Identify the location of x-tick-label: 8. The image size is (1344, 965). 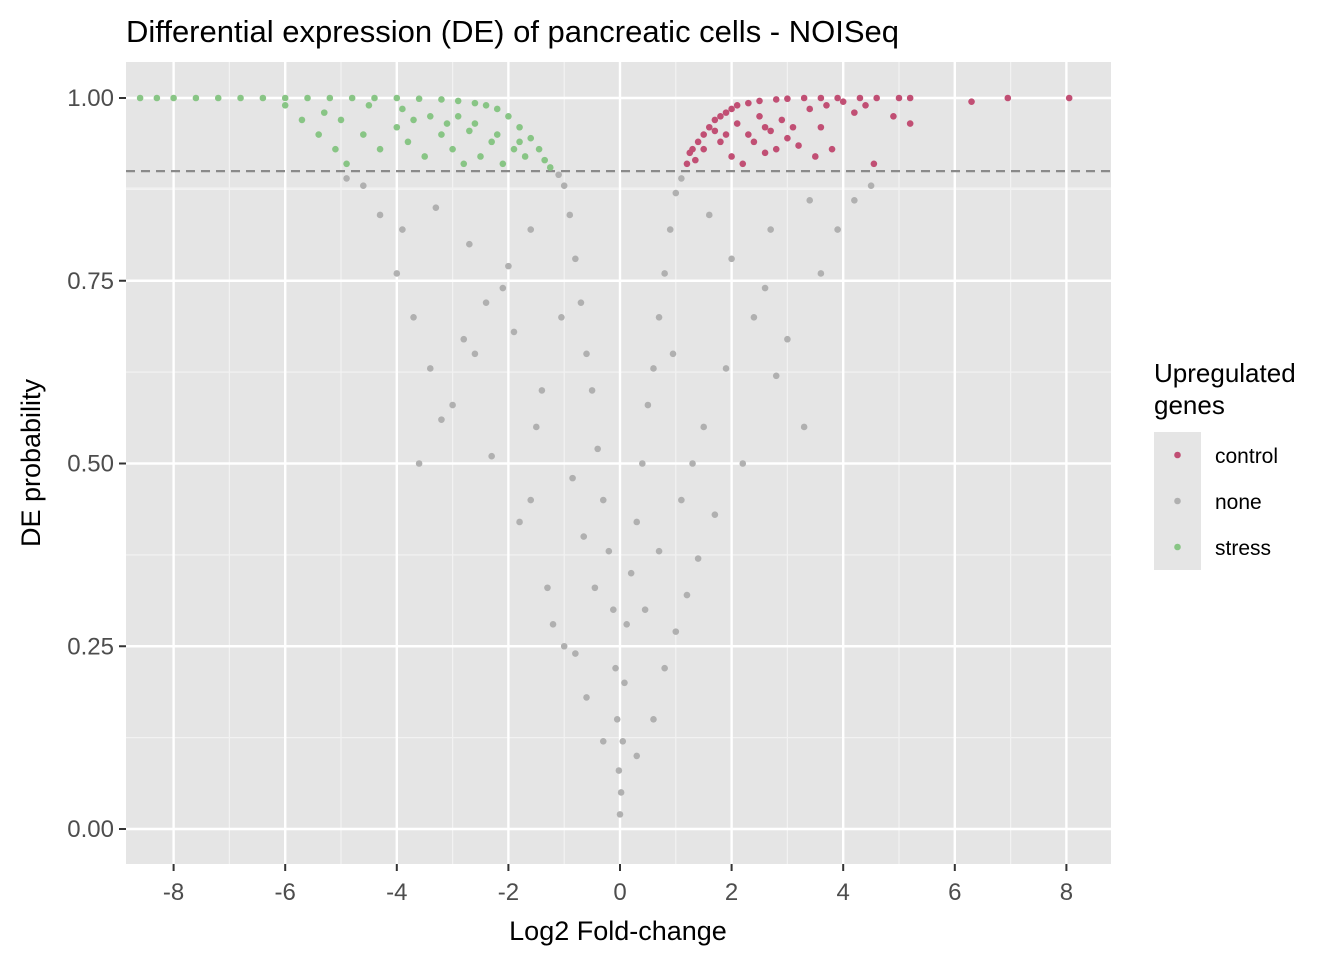
(1066, 892).